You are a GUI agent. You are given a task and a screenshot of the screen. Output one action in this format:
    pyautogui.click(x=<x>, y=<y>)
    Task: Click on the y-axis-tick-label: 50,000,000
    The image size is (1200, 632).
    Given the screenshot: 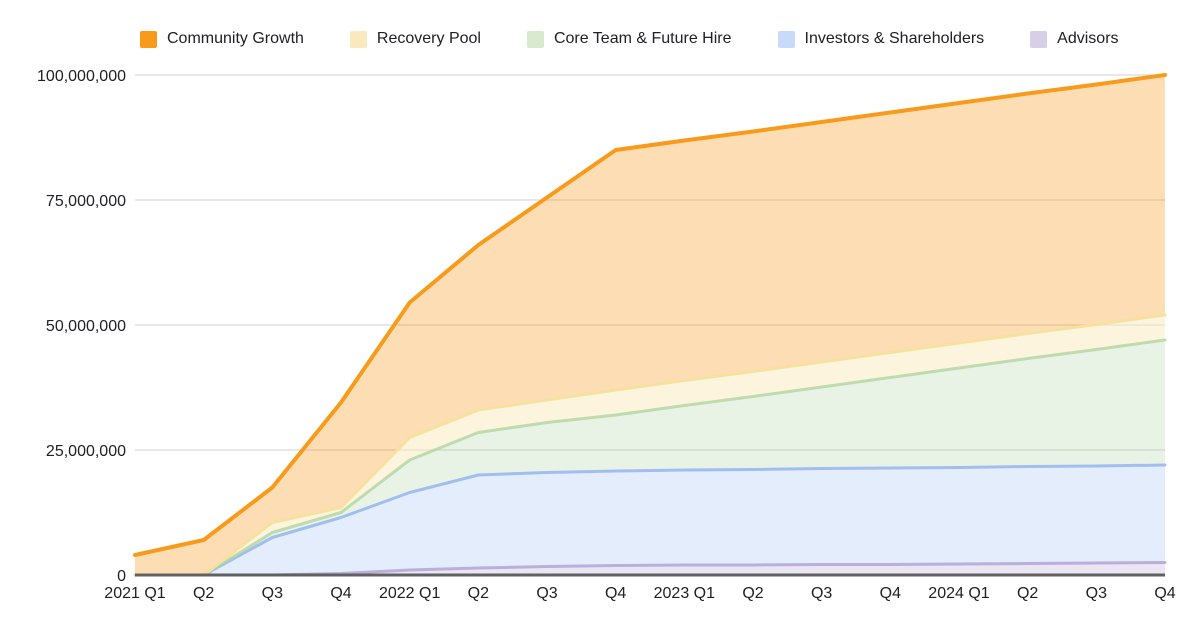 What is the action you would take?
    pyautogui.click(x=86, y=326)
    